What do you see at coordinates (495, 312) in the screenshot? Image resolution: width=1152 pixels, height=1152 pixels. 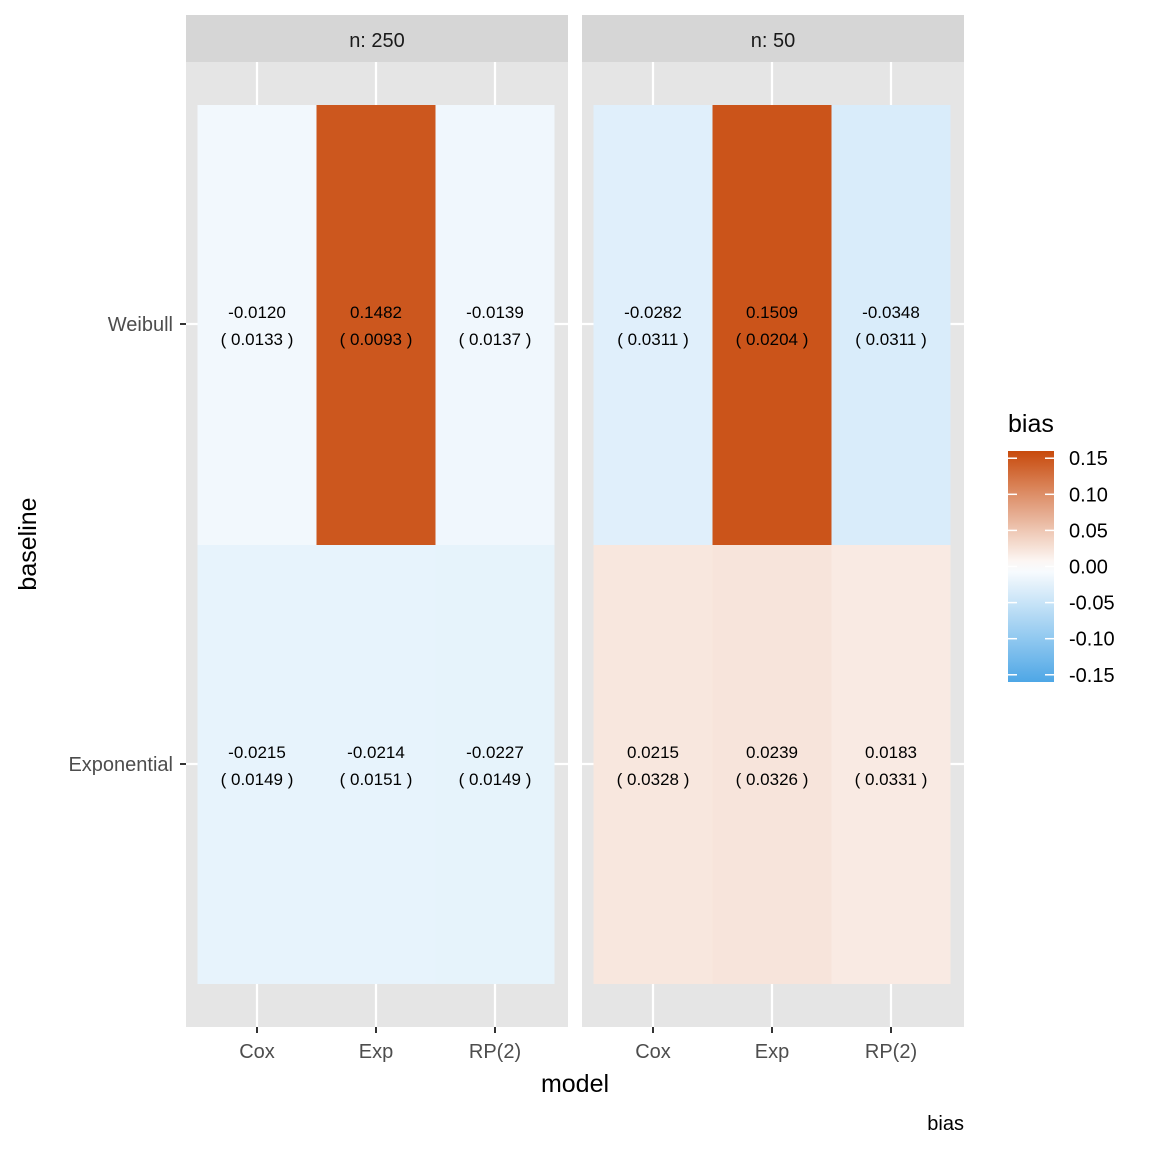 I see `cell-value-label: -0.0139` at bounding box center [495, 312].